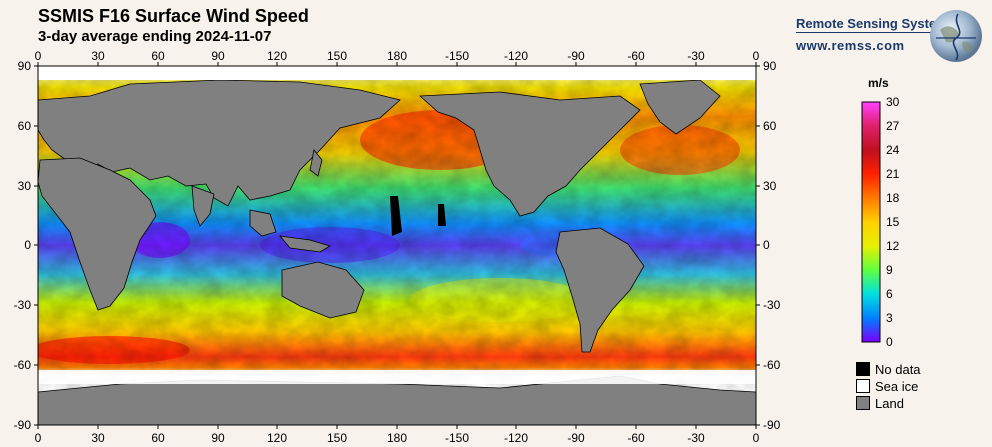  I want to click on legend-label: Land, so click(889, 403).